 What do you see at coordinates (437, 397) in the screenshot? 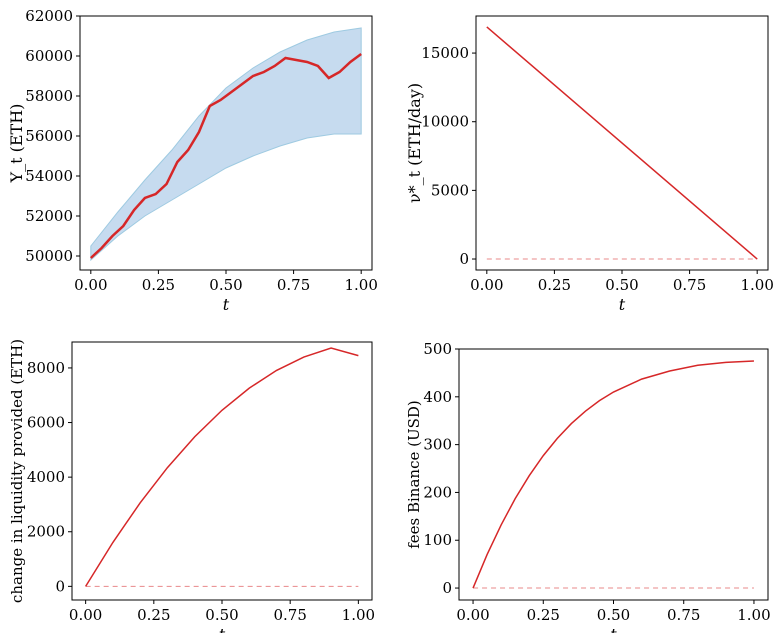
I see `y-tick-label: 400` at bounding box center [437, 397].